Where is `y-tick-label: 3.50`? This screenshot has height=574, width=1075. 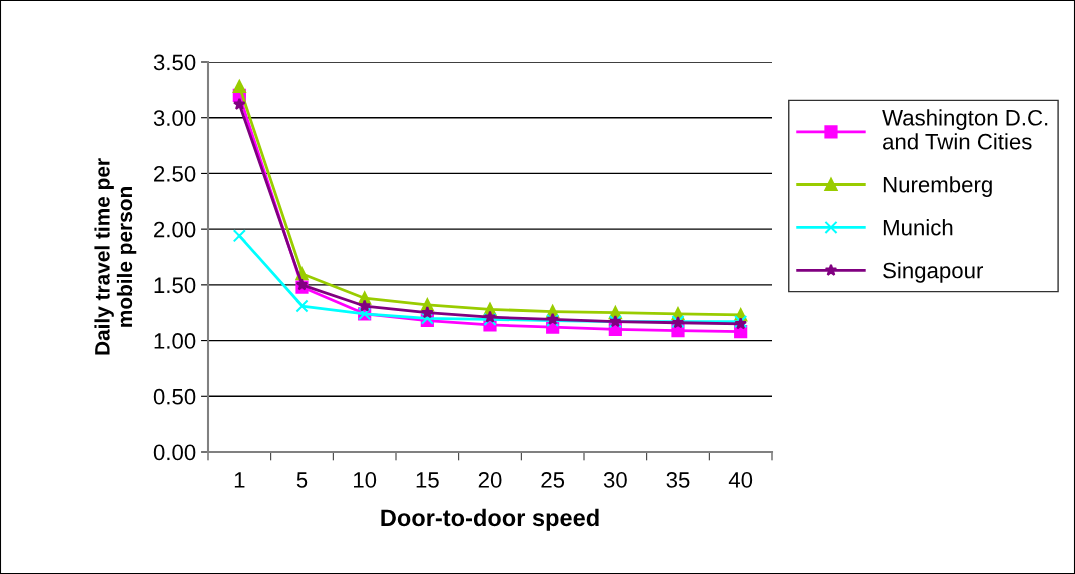 y-tick-label: 3.50 is located at coordinates (174, 62).